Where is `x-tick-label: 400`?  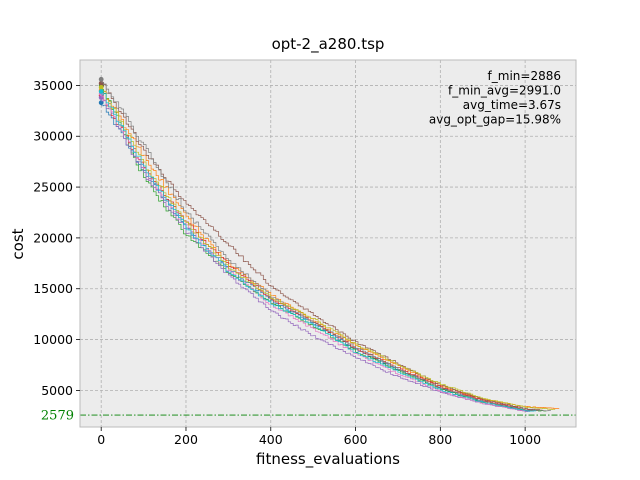
x-tick-label: 400 is located at coordinates (271, 439).